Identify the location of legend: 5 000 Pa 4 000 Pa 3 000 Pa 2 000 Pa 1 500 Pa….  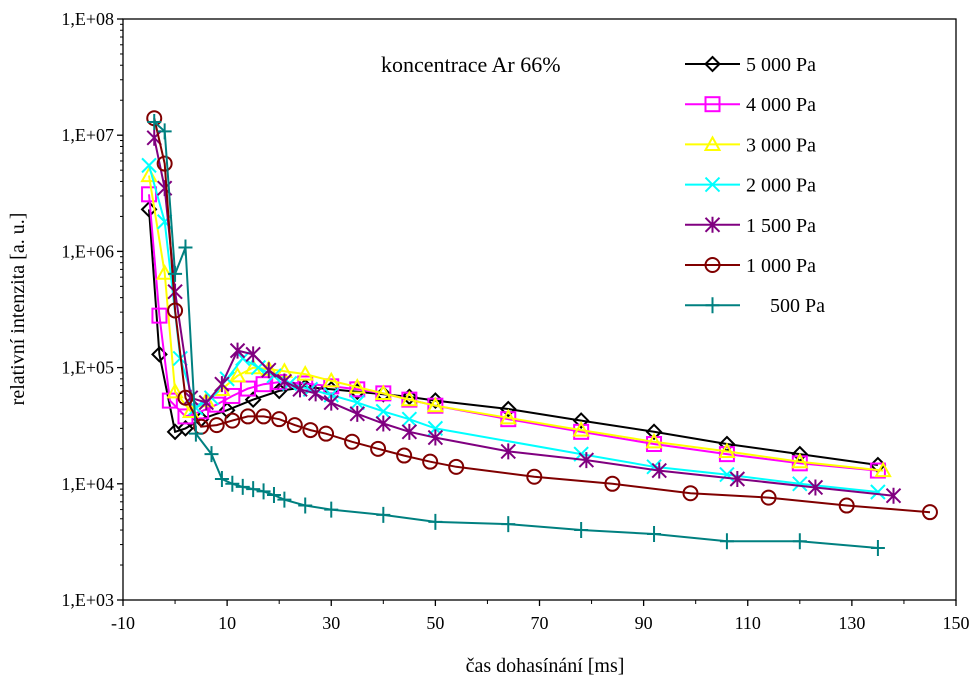
(755, 185).